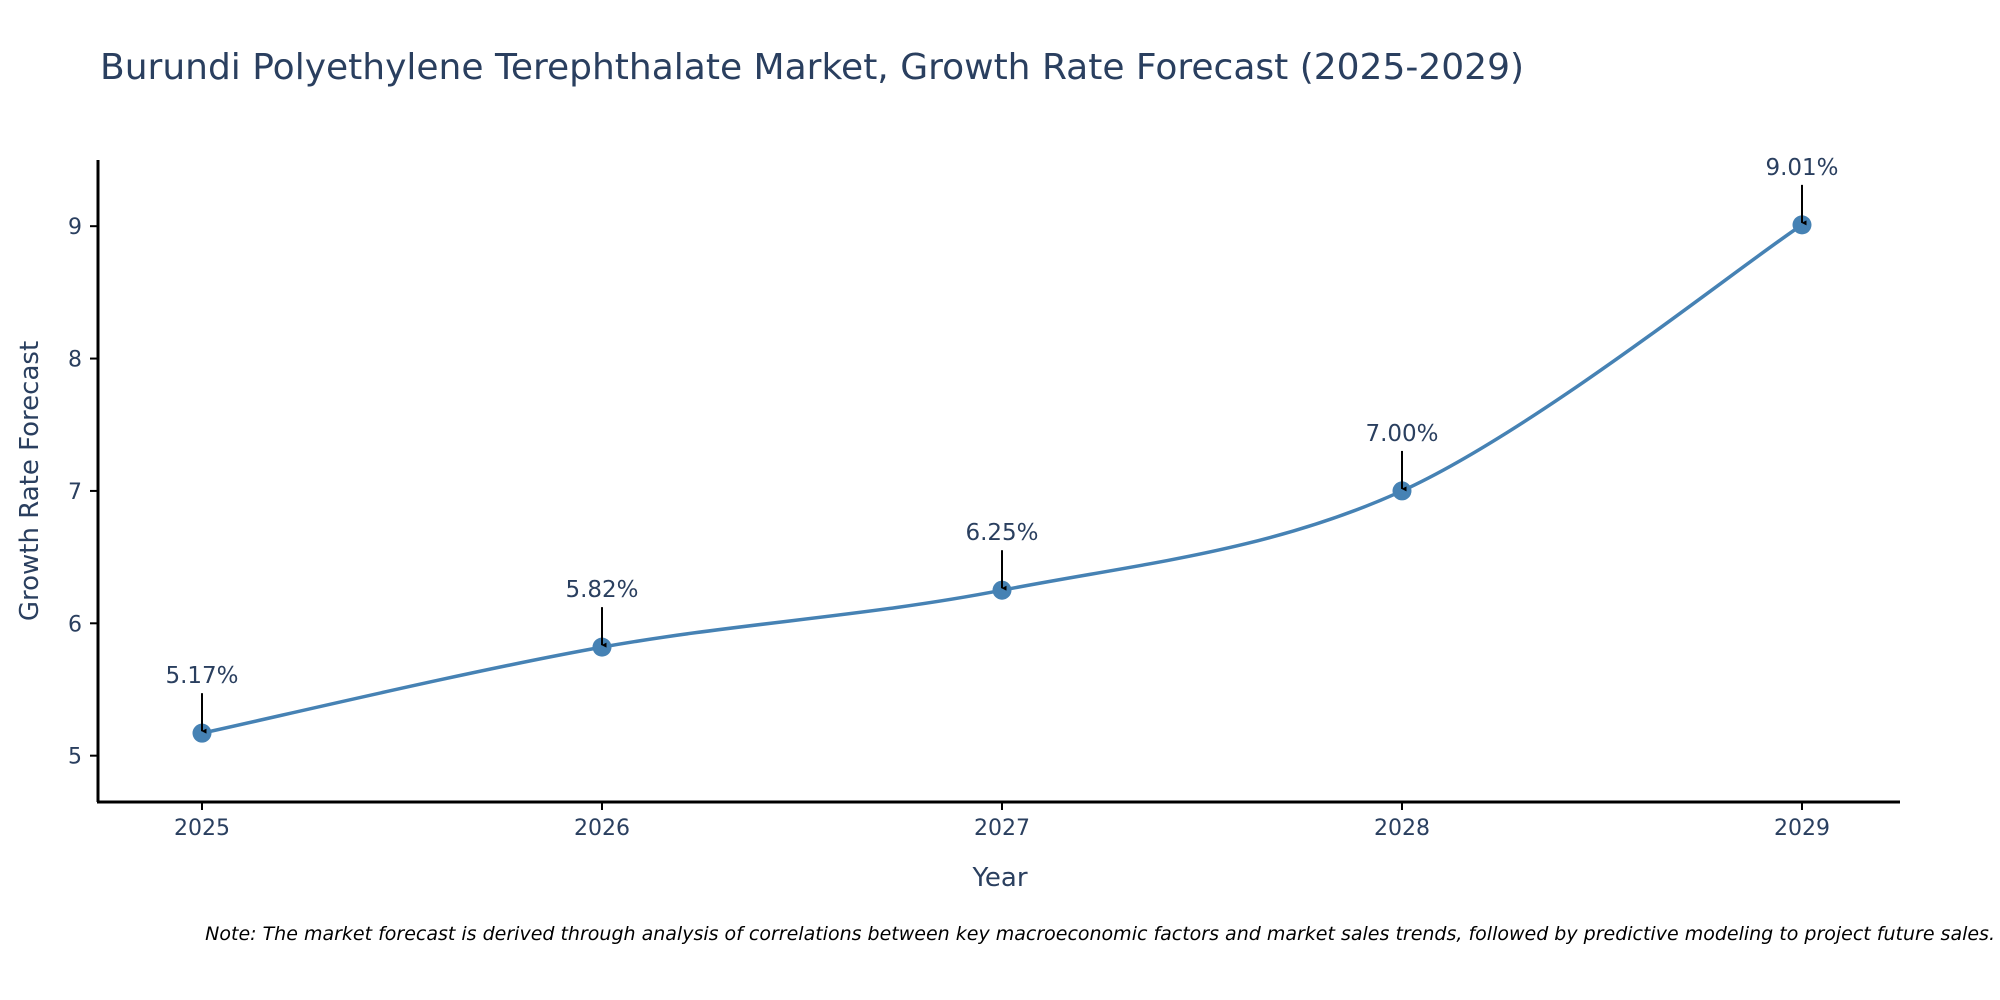 This screenshot has height=1000, width=2000. Describe the element at coordinates (1402, 828) in the screenshot. I see `x-tick-label: 2028` at that location.